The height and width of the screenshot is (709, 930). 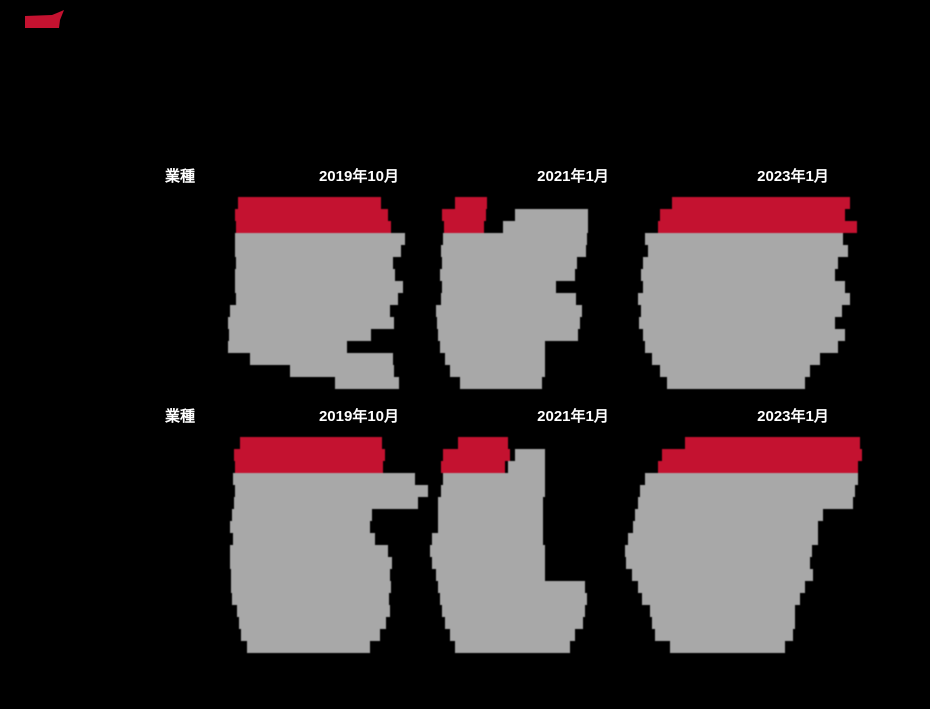 What do you see at coordinates (793, 416) in the screenshot?
I see `column-header-2023-01: 2023年1月` at bounding box center [793, 416].